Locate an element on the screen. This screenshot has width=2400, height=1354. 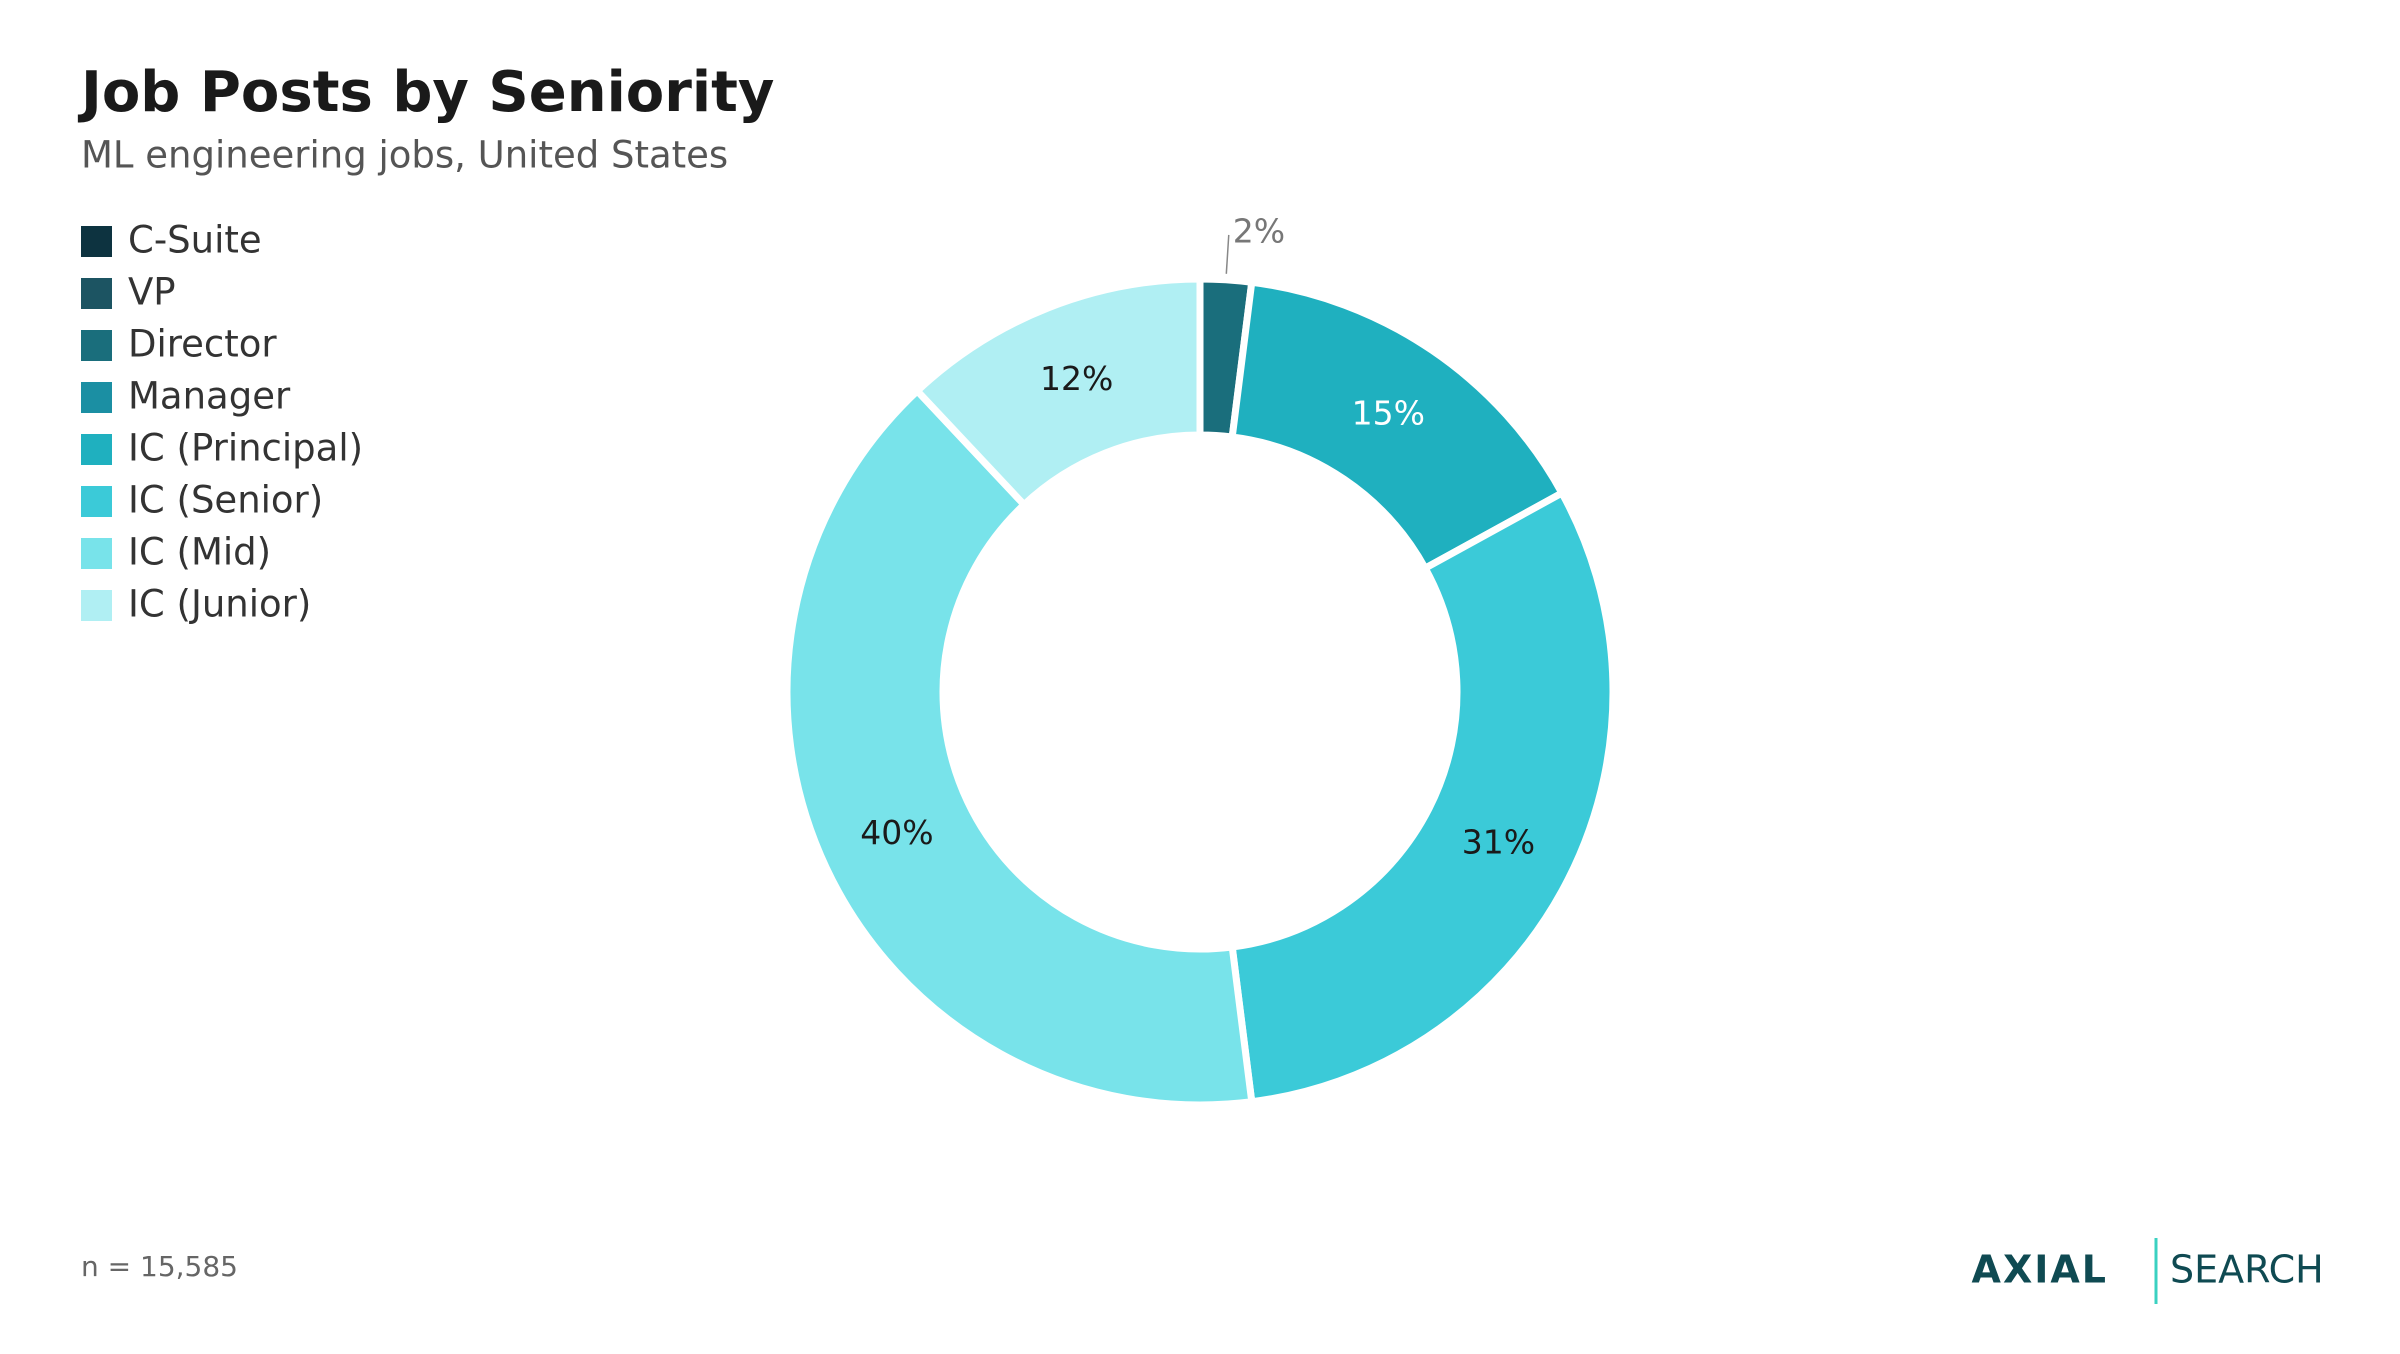
legend-label: VP is located at coordinates (152, 292).